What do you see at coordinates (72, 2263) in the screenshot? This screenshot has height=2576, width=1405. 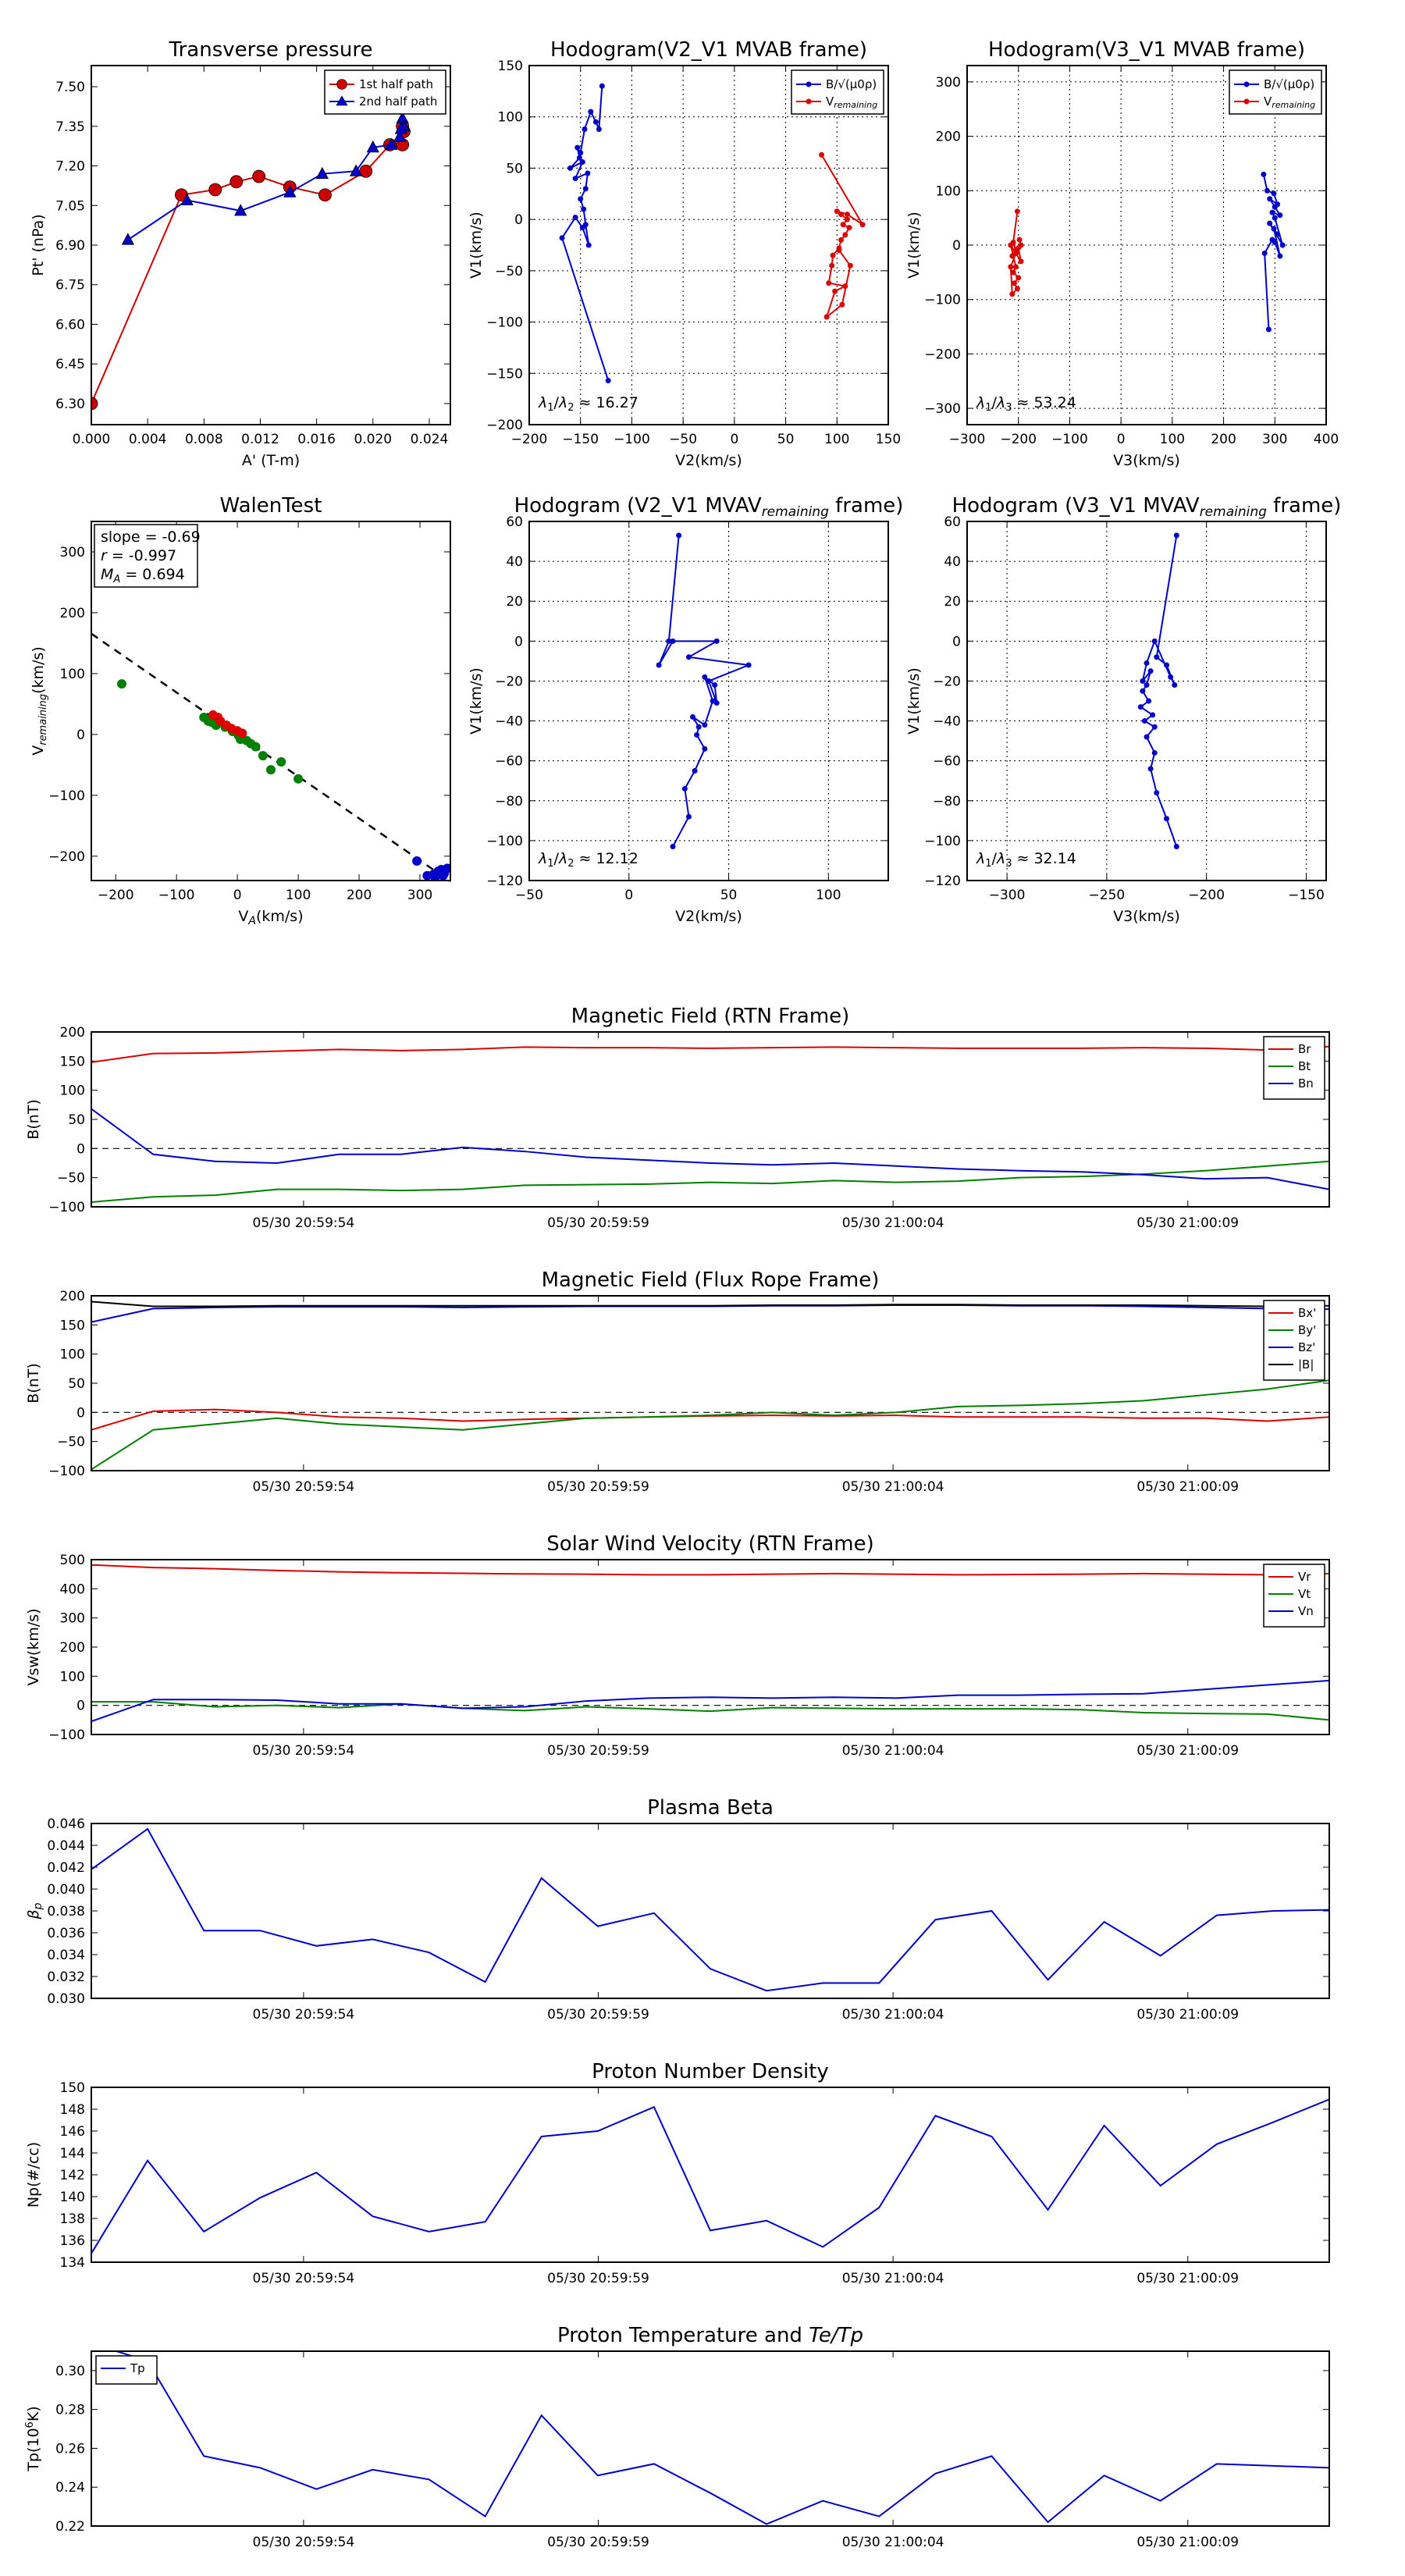 I see `y-tick-label: 134` at bounding box center [72, 2263].